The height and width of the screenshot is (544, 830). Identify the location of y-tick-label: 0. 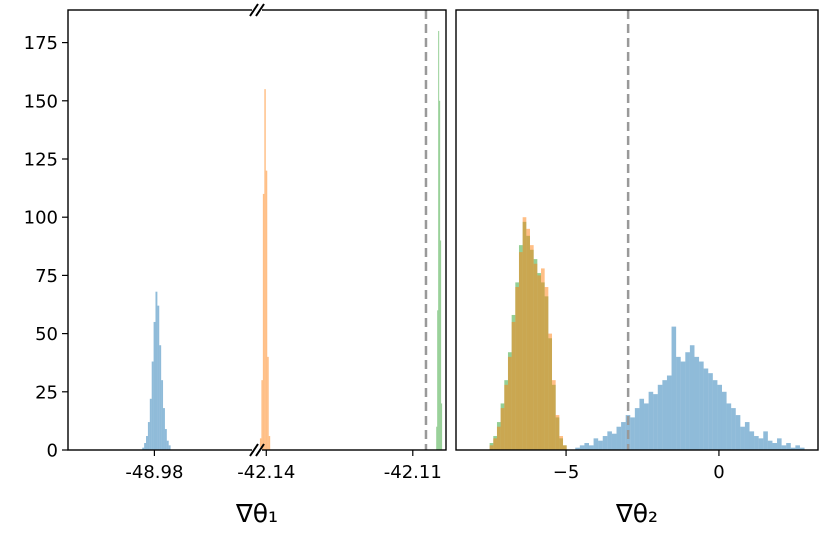
(52, 451).